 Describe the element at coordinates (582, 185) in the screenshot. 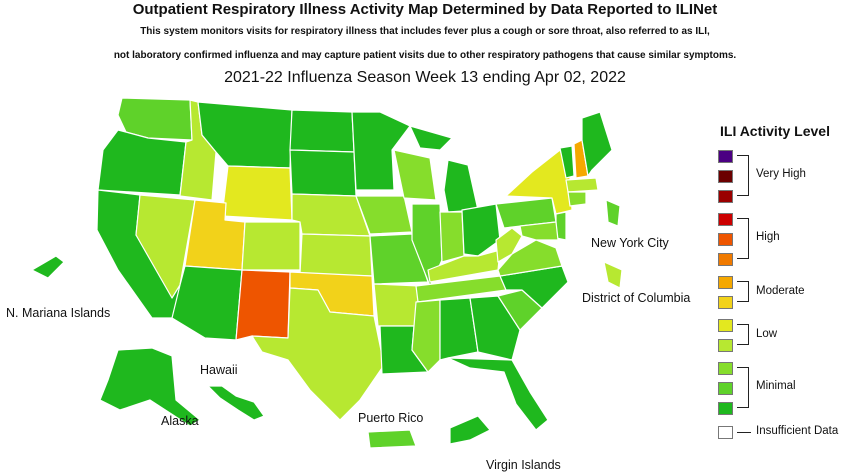

I see `state-ma` at that location.